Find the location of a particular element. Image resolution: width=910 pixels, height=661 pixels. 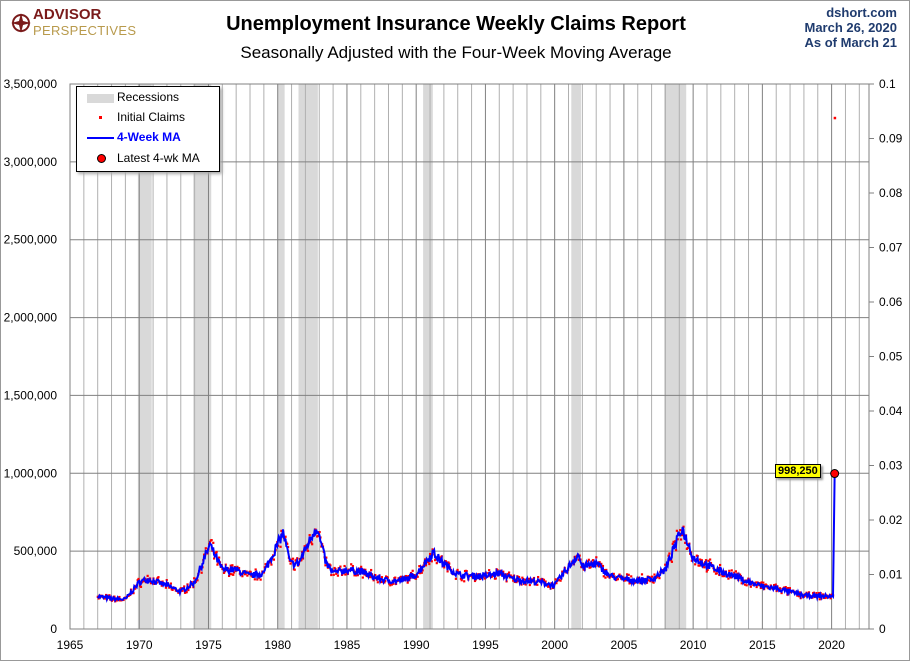

y2-tick-label: 0.01 is located at coordinates (891, 575).